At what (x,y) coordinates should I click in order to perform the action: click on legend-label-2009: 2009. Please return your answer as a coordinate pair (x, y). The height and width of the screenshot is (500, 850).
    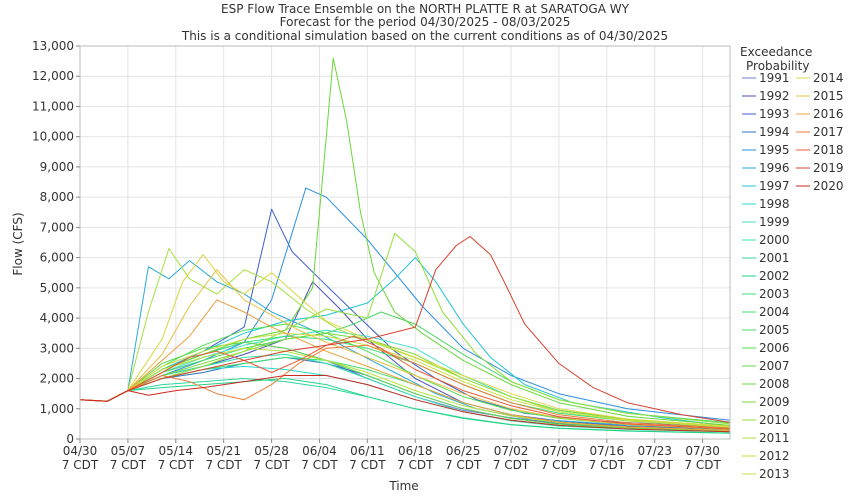
    Looking at the image, I should click on (774, 402).